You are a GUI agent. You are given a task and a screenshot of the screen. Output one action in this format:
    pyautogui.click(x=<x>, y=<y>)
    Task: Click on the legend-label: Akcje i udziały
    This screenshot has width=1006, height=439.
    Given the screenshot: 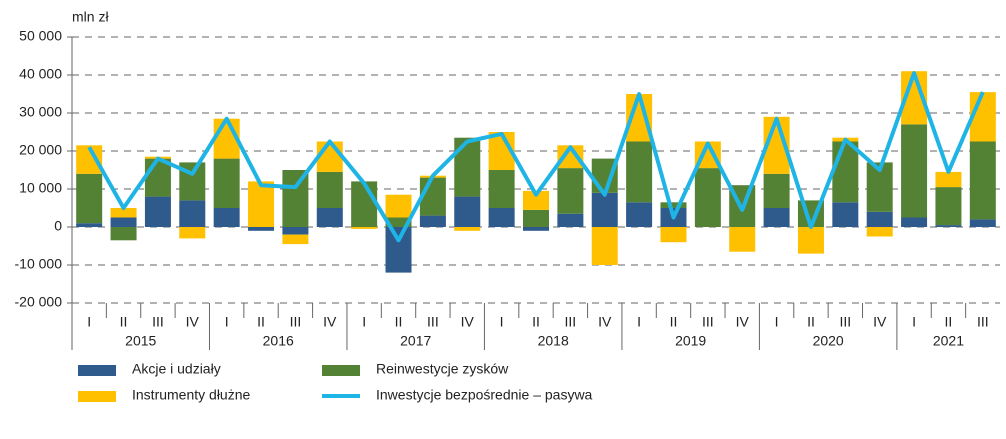 What is the action you would take?
    pyautogui.click(x=176, y=369)
    